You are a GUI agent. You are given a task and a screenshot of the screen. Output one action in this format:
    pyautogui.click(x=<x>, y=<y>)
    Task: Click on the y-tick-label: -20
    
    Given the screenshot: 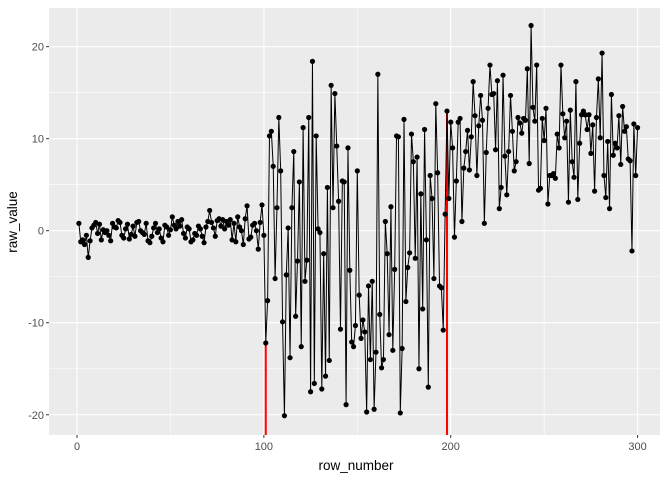 What is the action you would take?
    pyautogui.click(x=36, y=416)
    